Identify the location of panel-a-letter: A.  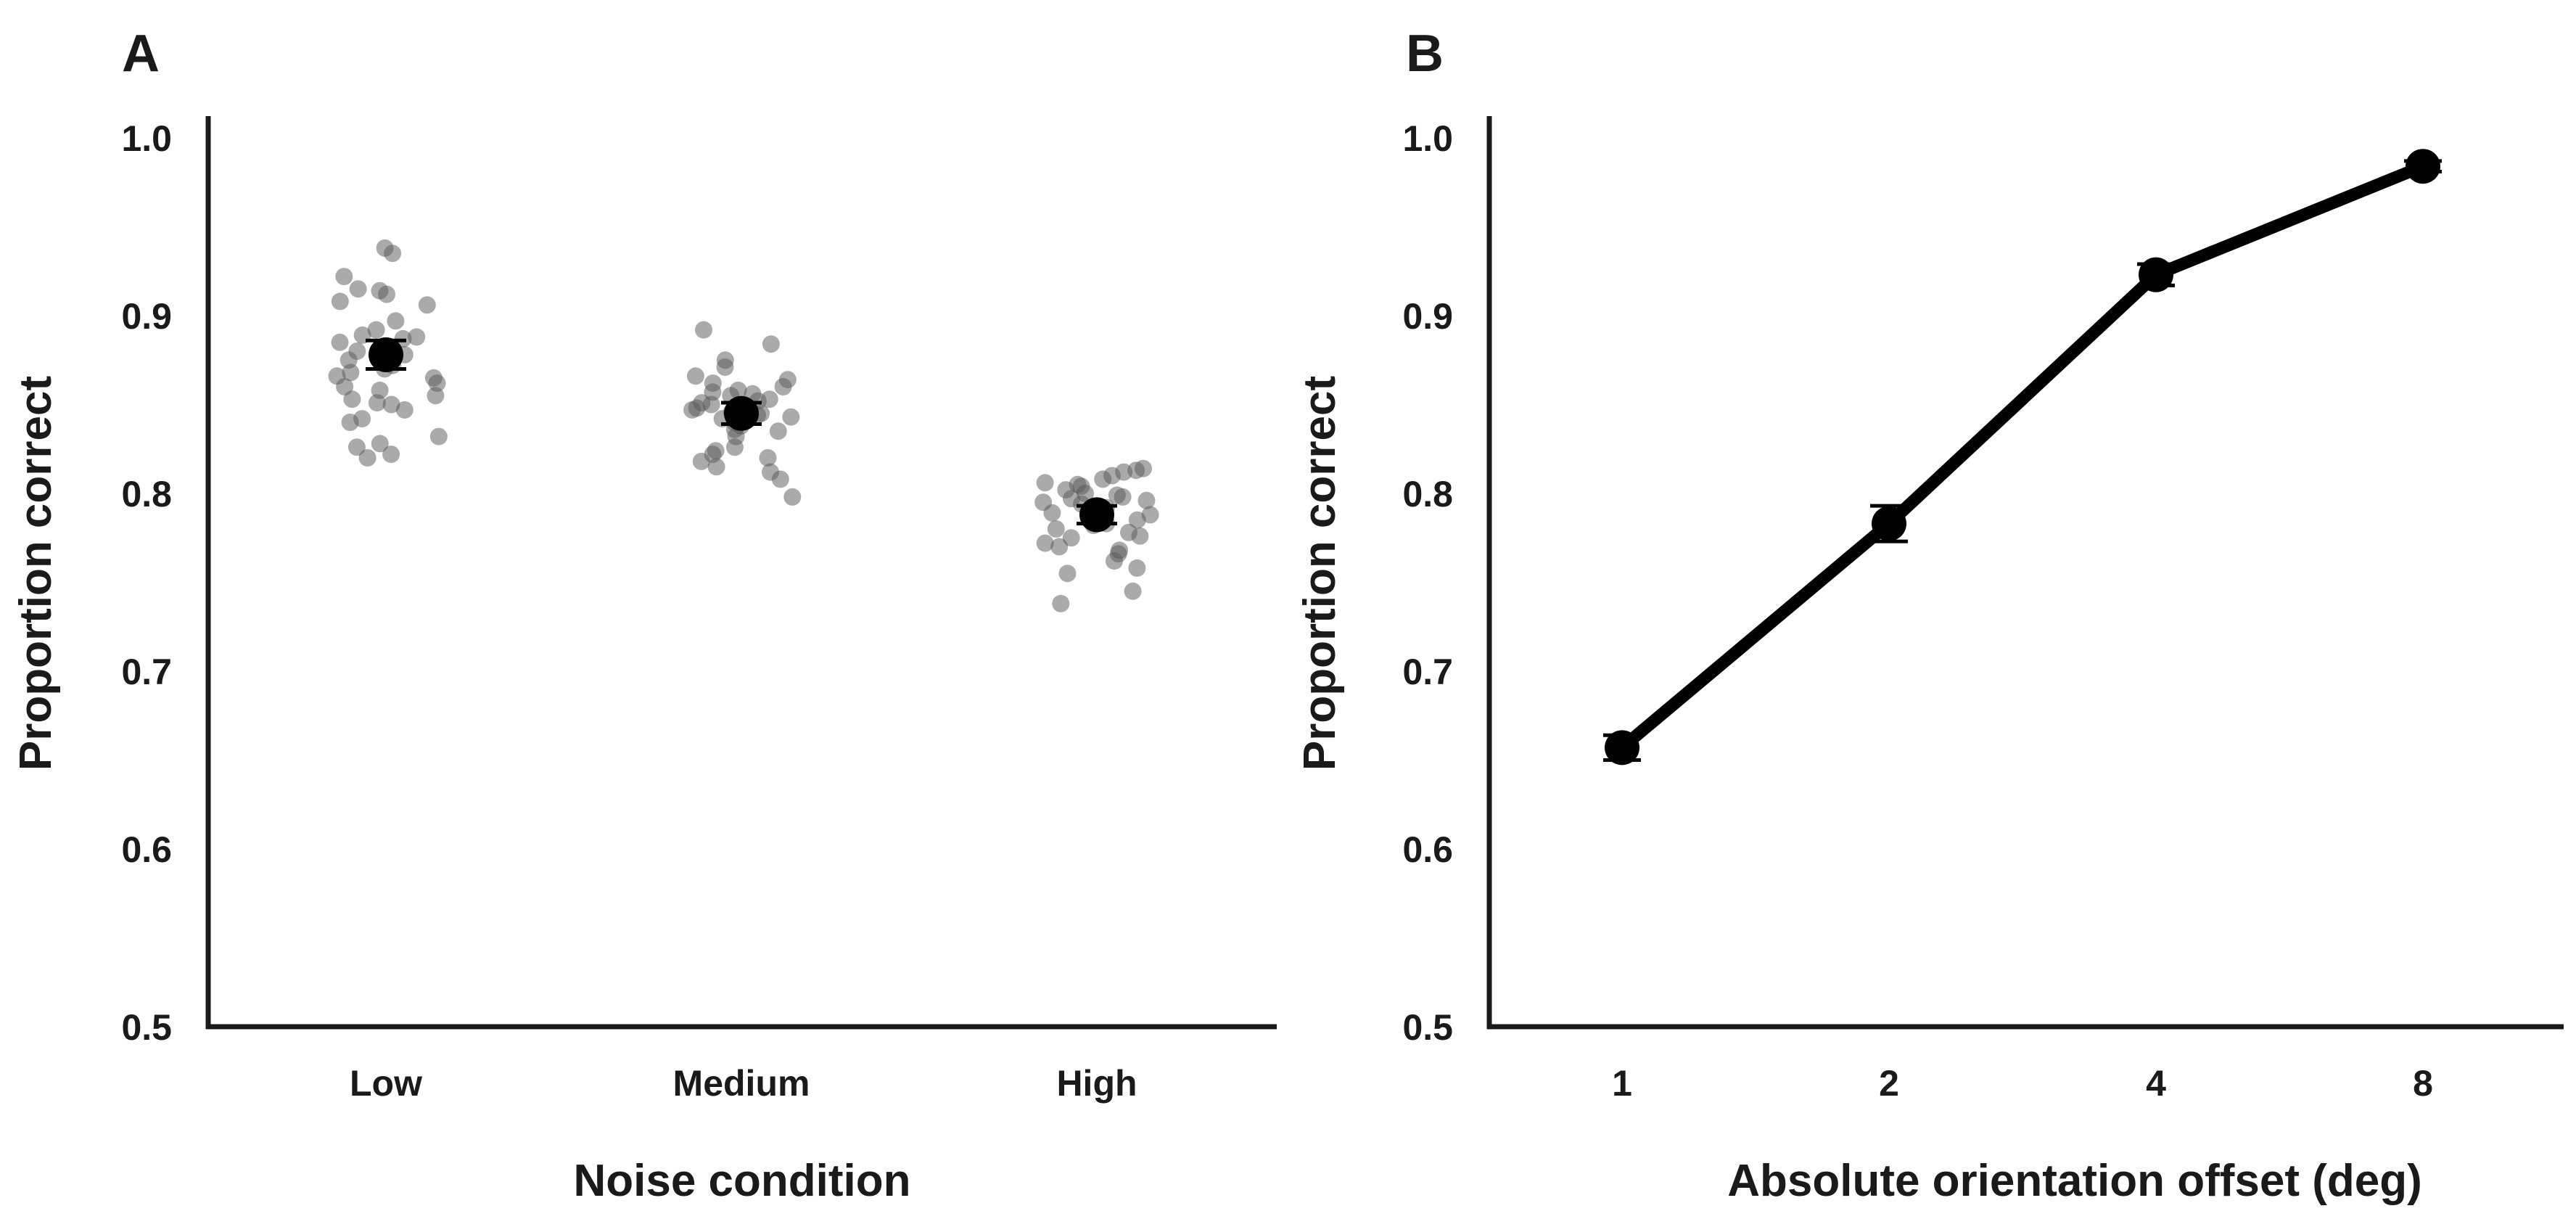
(141, 54).